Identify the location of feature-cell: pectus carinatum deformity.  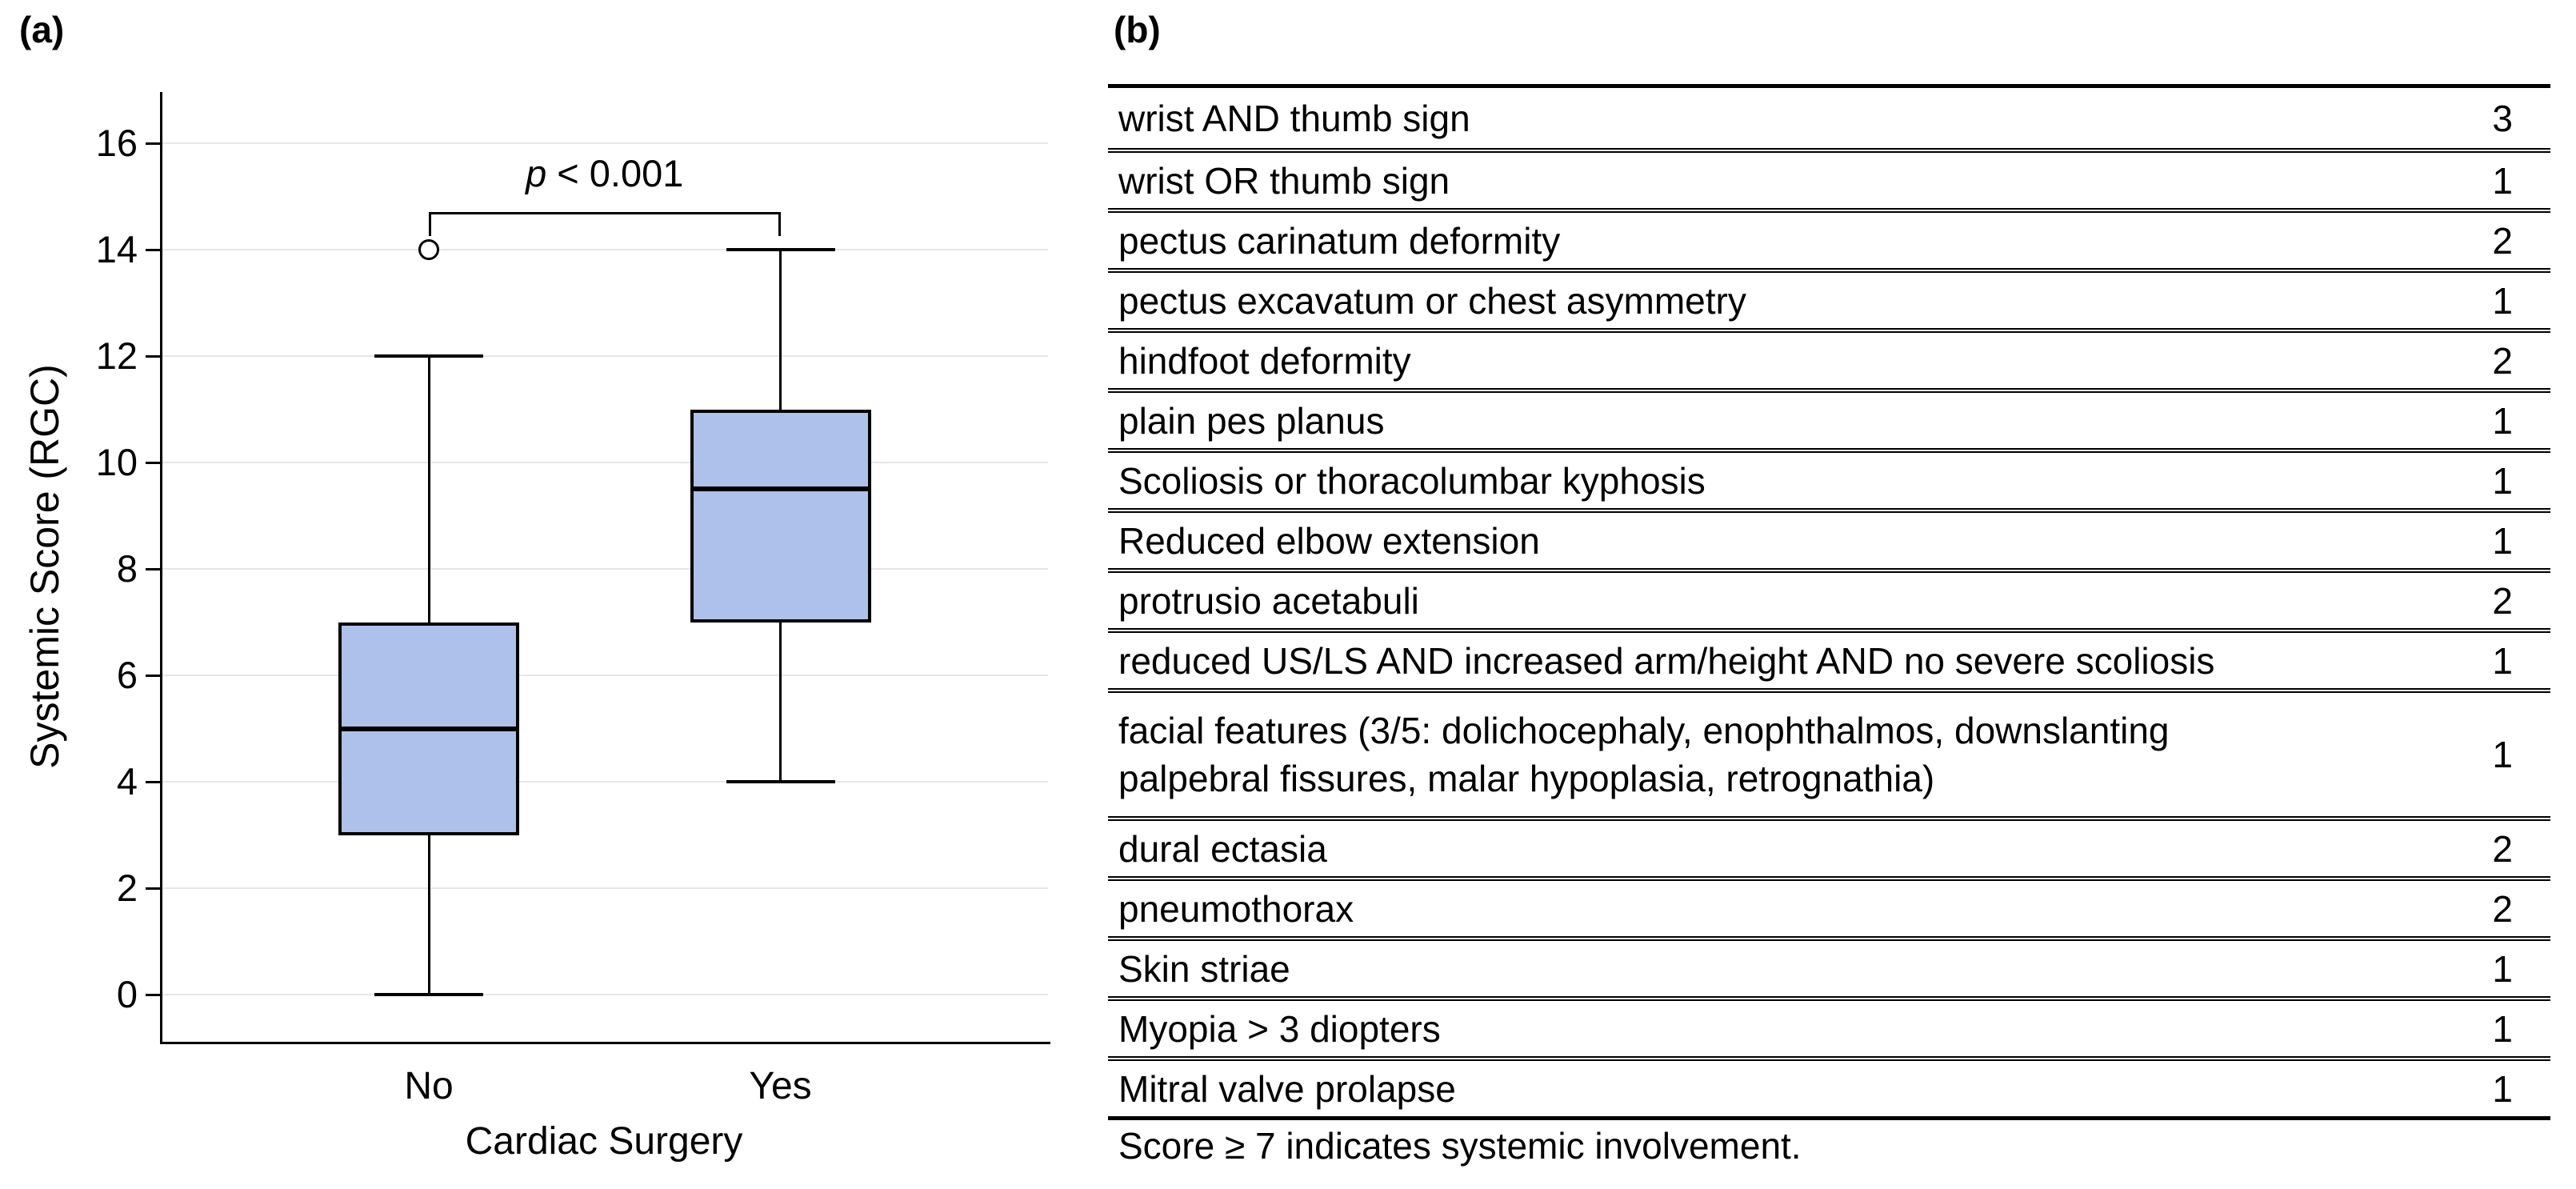
(1339, 240).